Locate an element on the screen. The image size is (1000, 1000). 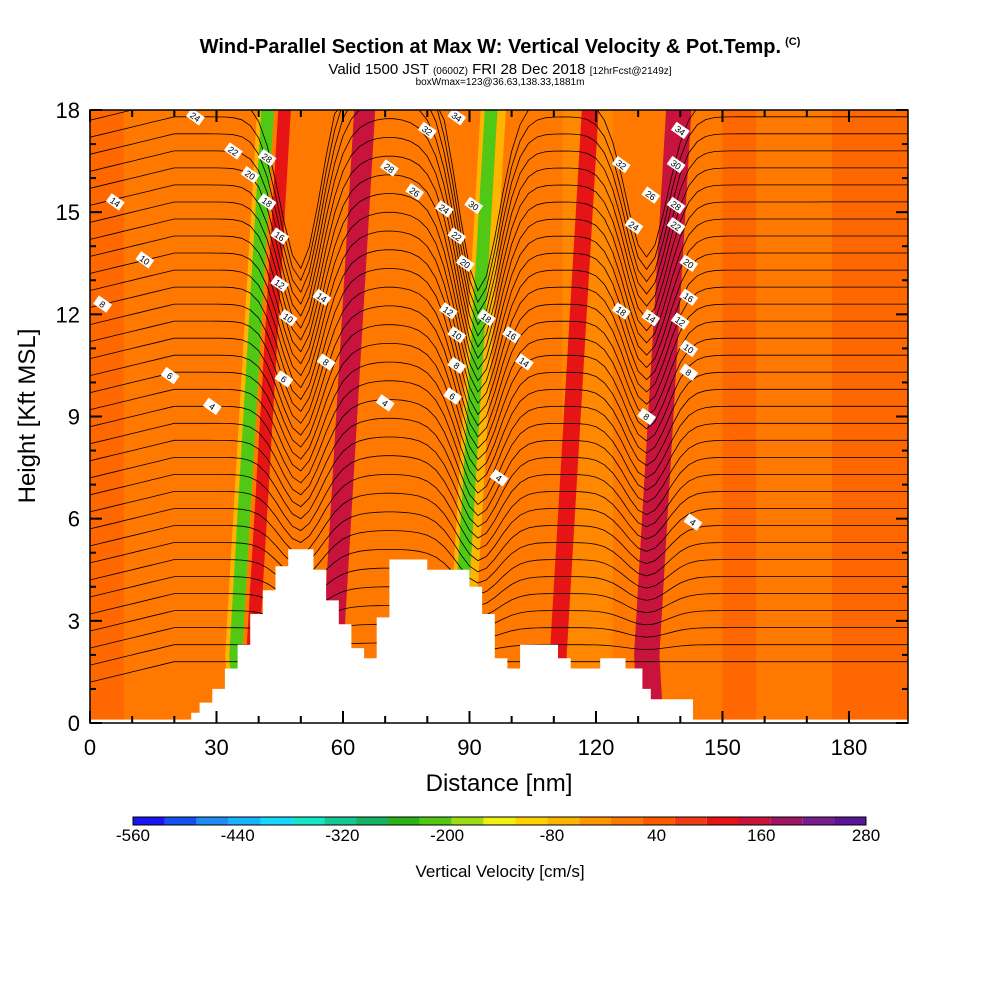
terrain-profile is located at coordinates (499, 636).